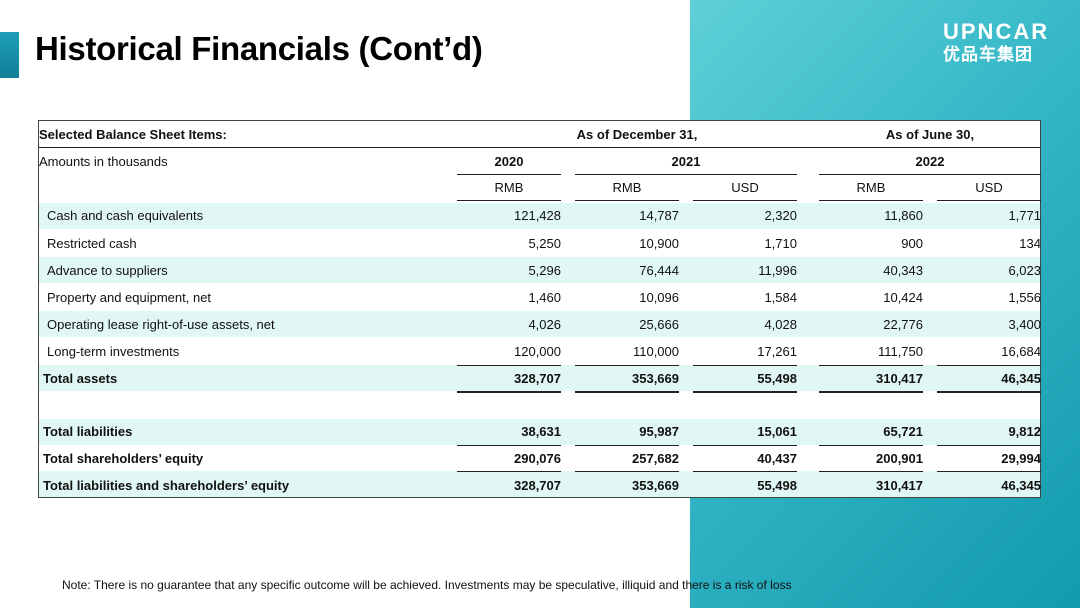  I want to click on cell-value: 95,987, so click(659, 431).